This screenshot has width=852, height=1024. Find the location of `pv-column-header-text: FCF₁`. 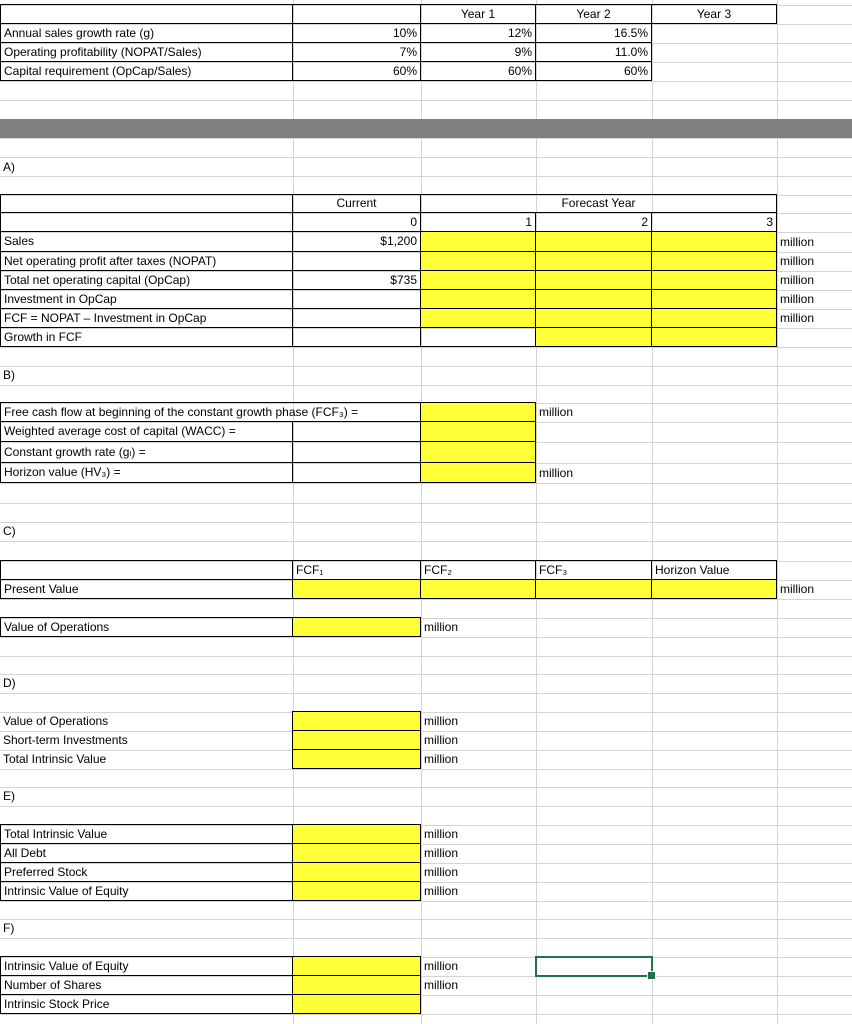

pv-column-header-text: FCF₁ is located at coordinates (310, 569).